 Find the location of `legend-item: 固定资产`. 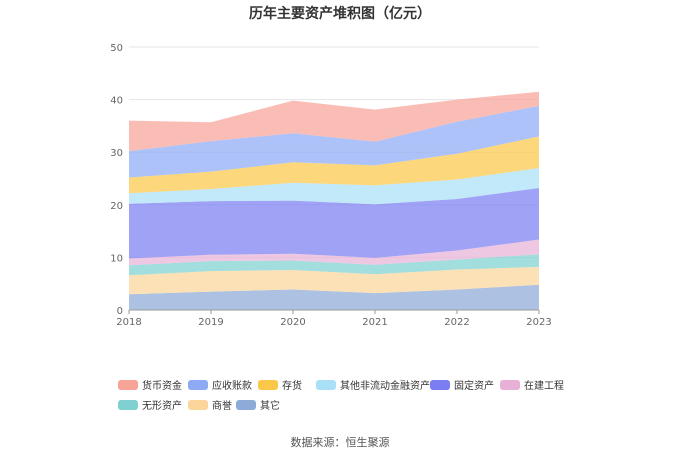

legend-item: 固定资产 is located at coordinates (462, 385).